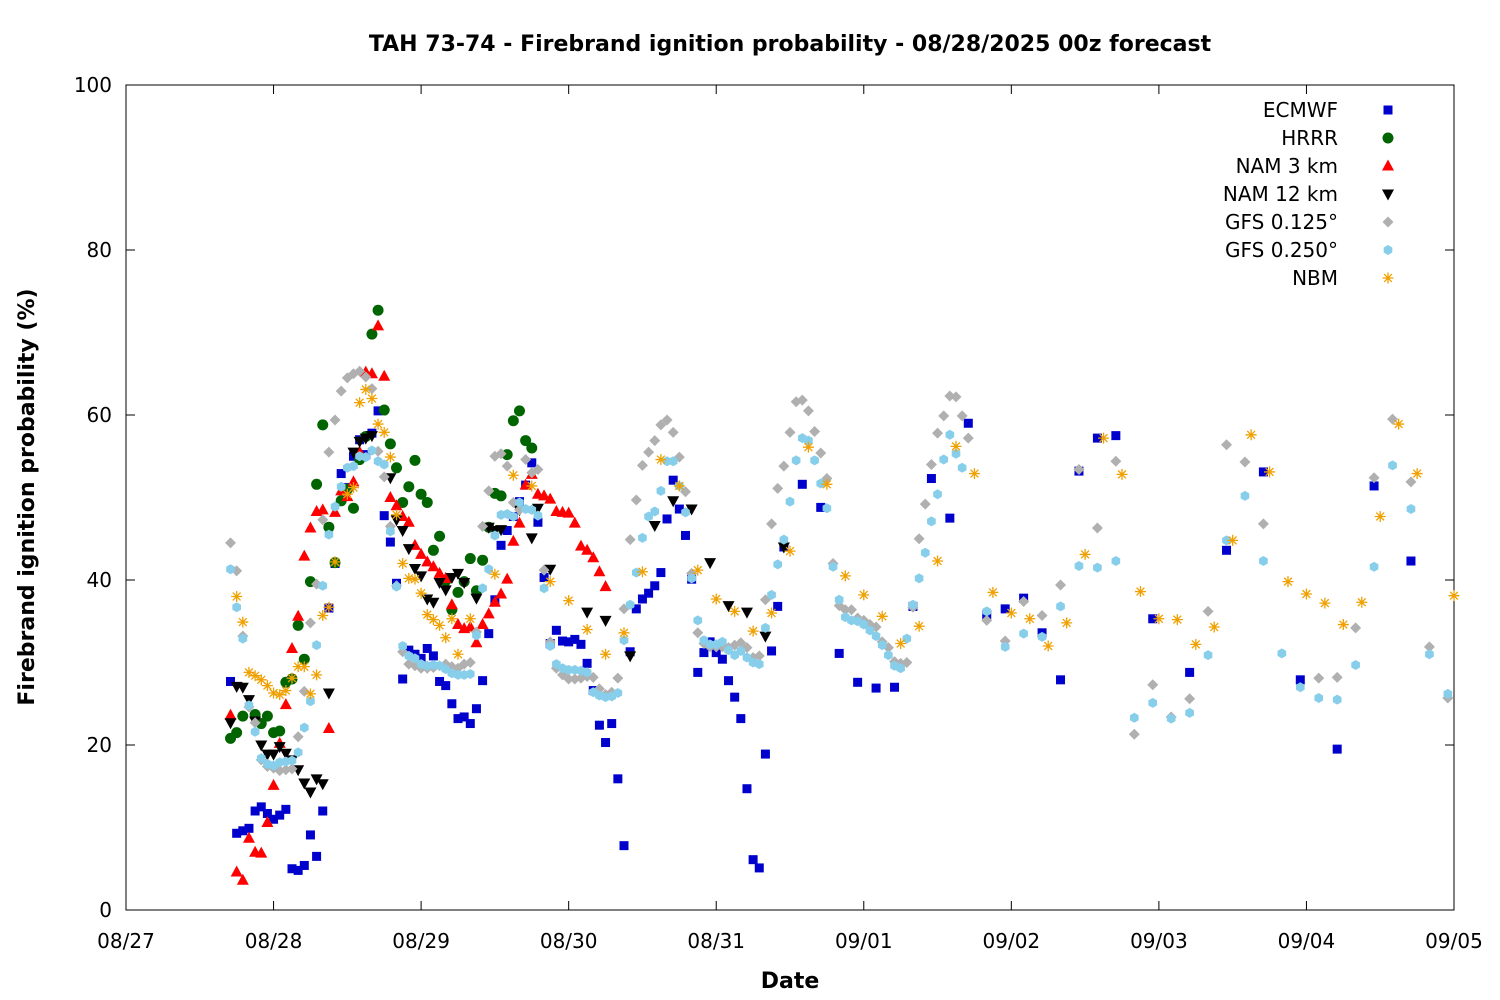  I want to click on y-tick-label: 60, so click(99, 415).